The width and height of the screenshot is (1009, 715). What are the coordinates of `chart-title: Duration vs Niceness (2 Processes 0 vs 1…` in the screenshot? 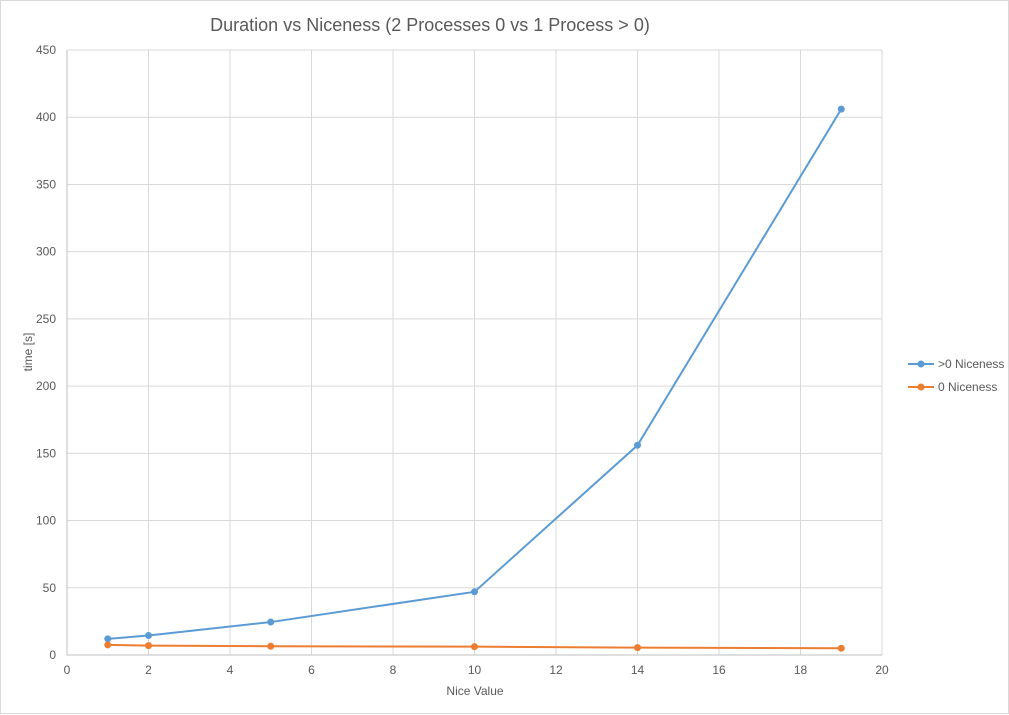 It's located at (430, 25).